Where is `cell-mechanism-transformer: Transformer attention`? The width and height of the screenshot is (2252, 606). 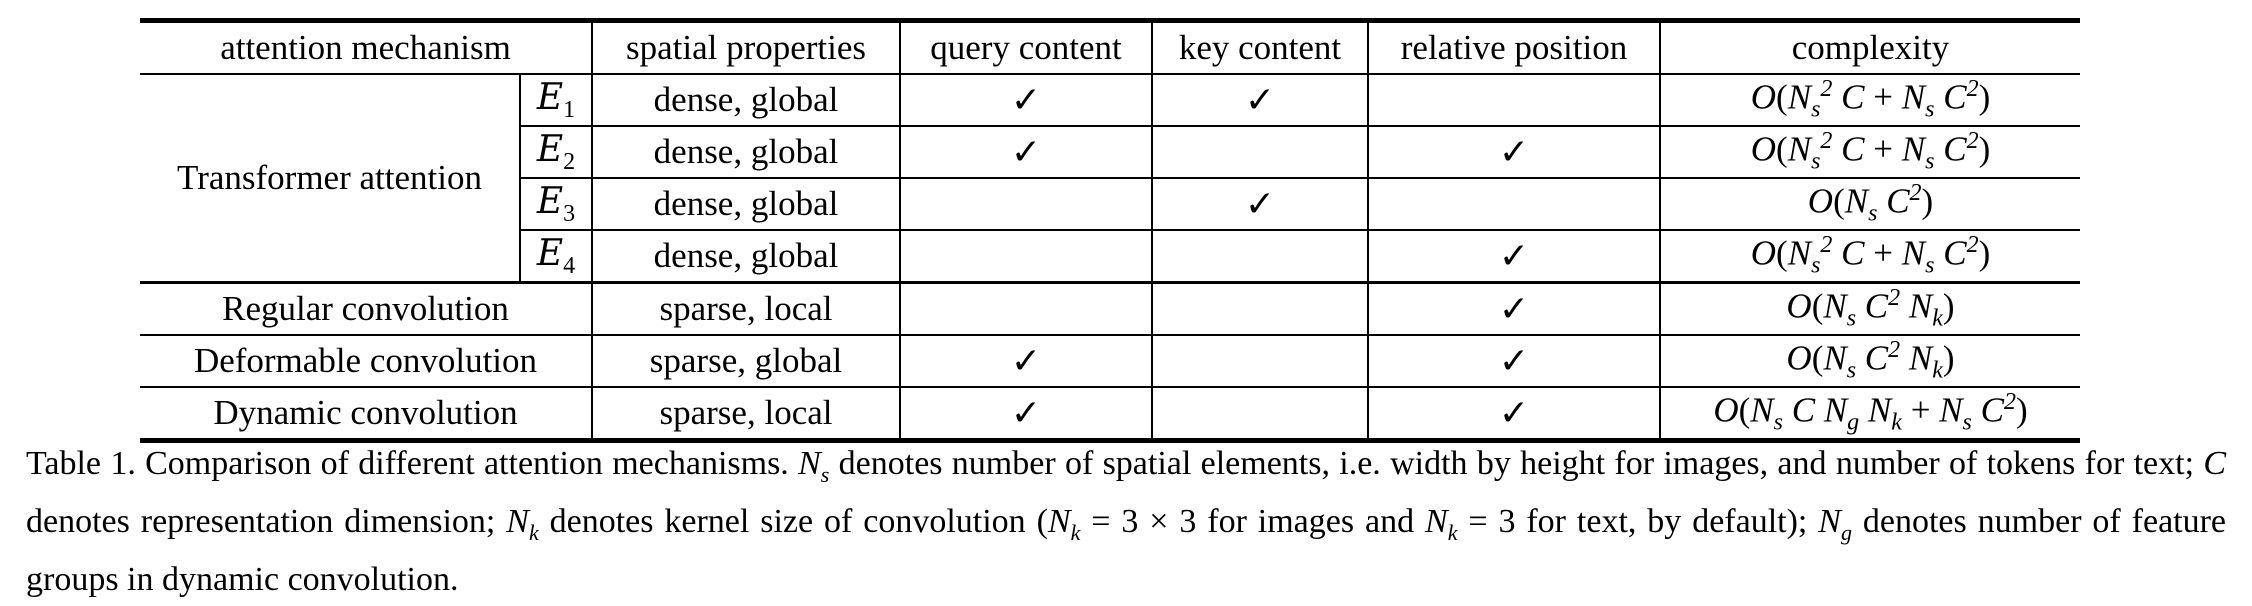
cell-mechanism-transformer: Transformer attention is located at coordinates (330, 178).